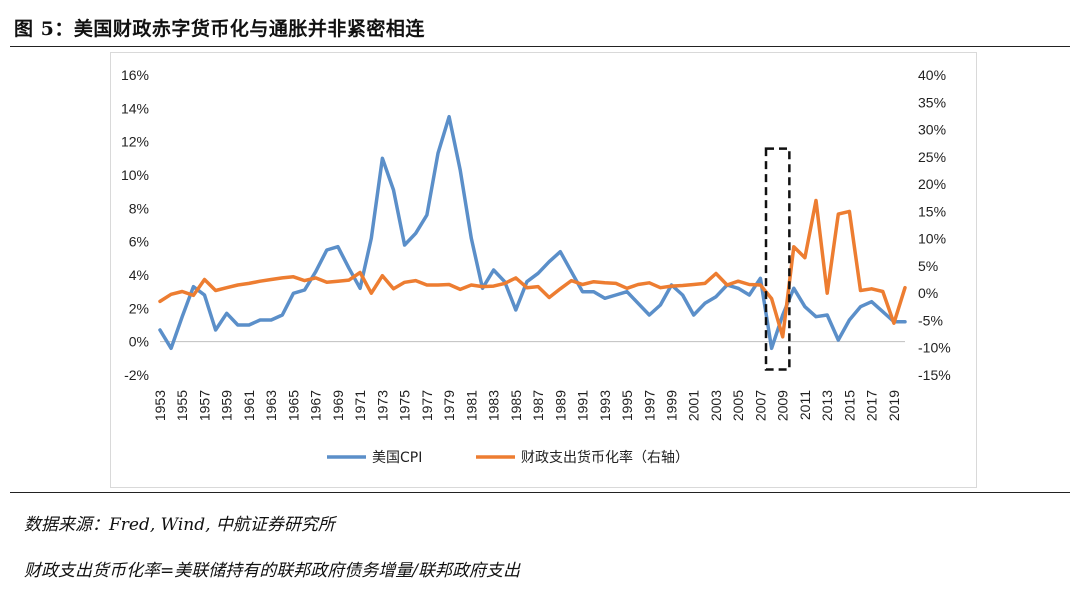 This screenshot has width=1080, height=594. What do you see at coordinates (930, 320) in the screenshot?
I see `y-right-tick-label: -5%` at bounding box center [930, 320].